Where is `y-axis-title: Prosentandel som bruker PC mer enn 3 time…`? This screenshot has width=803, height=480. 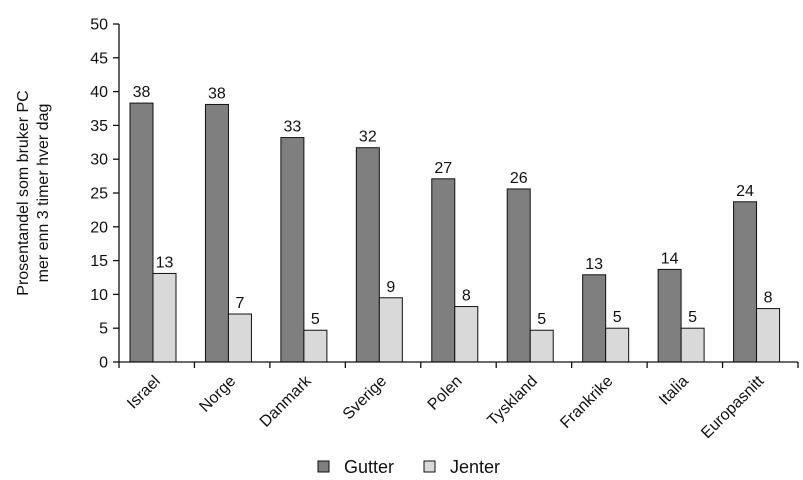
y-axis-title: Prosentandel som bruker PC mer enn 3 time… is located at coordinates (33, 192).